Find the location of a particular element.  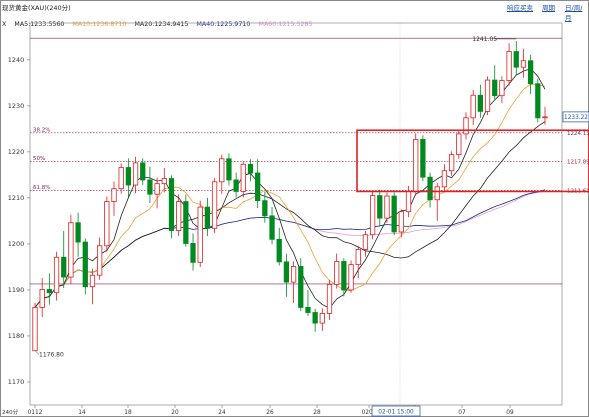

y-tick-label: 1180 is located at coordinates (16, 336).